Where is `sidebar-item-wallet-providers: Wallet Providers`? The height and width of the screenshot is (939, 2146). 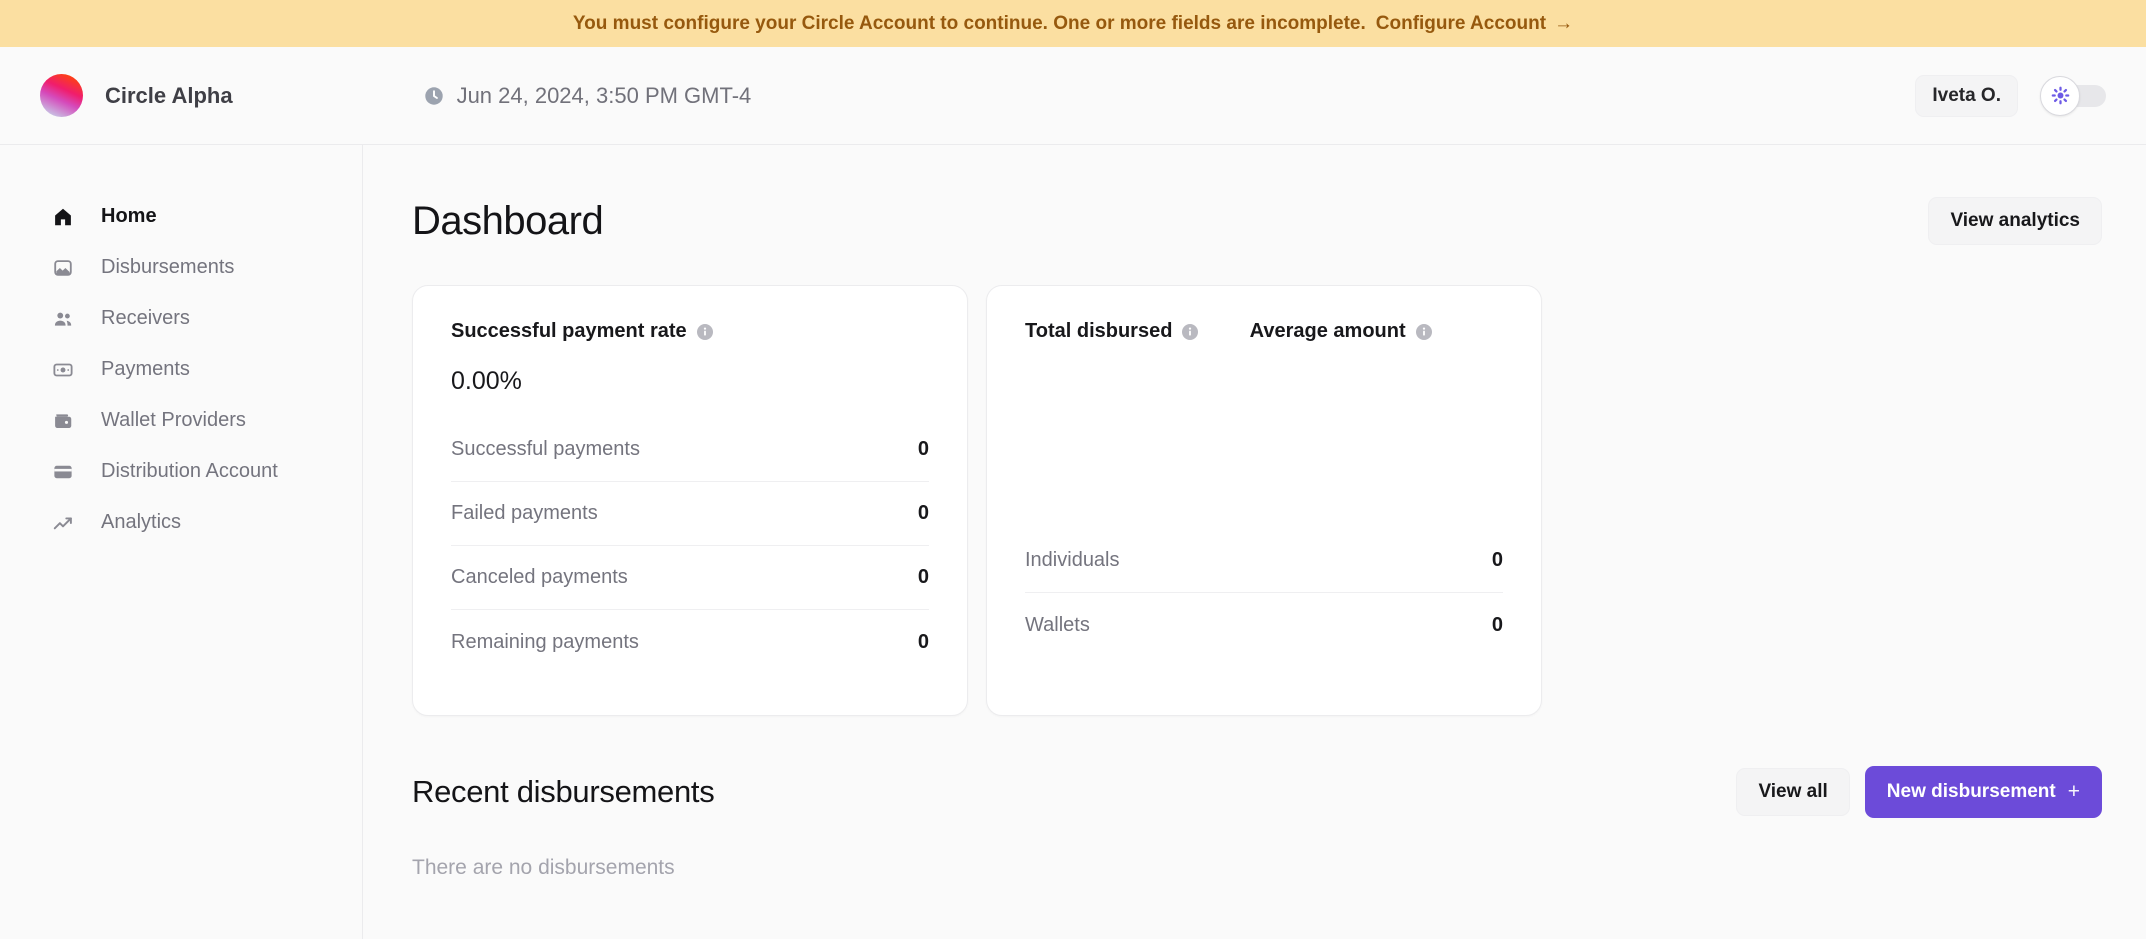
sidebar-item-wallet-providers: Wallet Providers is located at coordinates (181, 420).